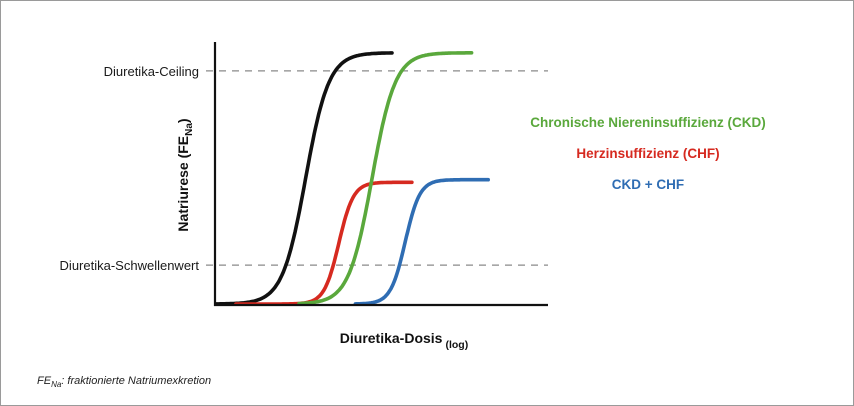  I want to click on footnote-text: : fraktionierte Natriumexkretion, so click(136, 381).